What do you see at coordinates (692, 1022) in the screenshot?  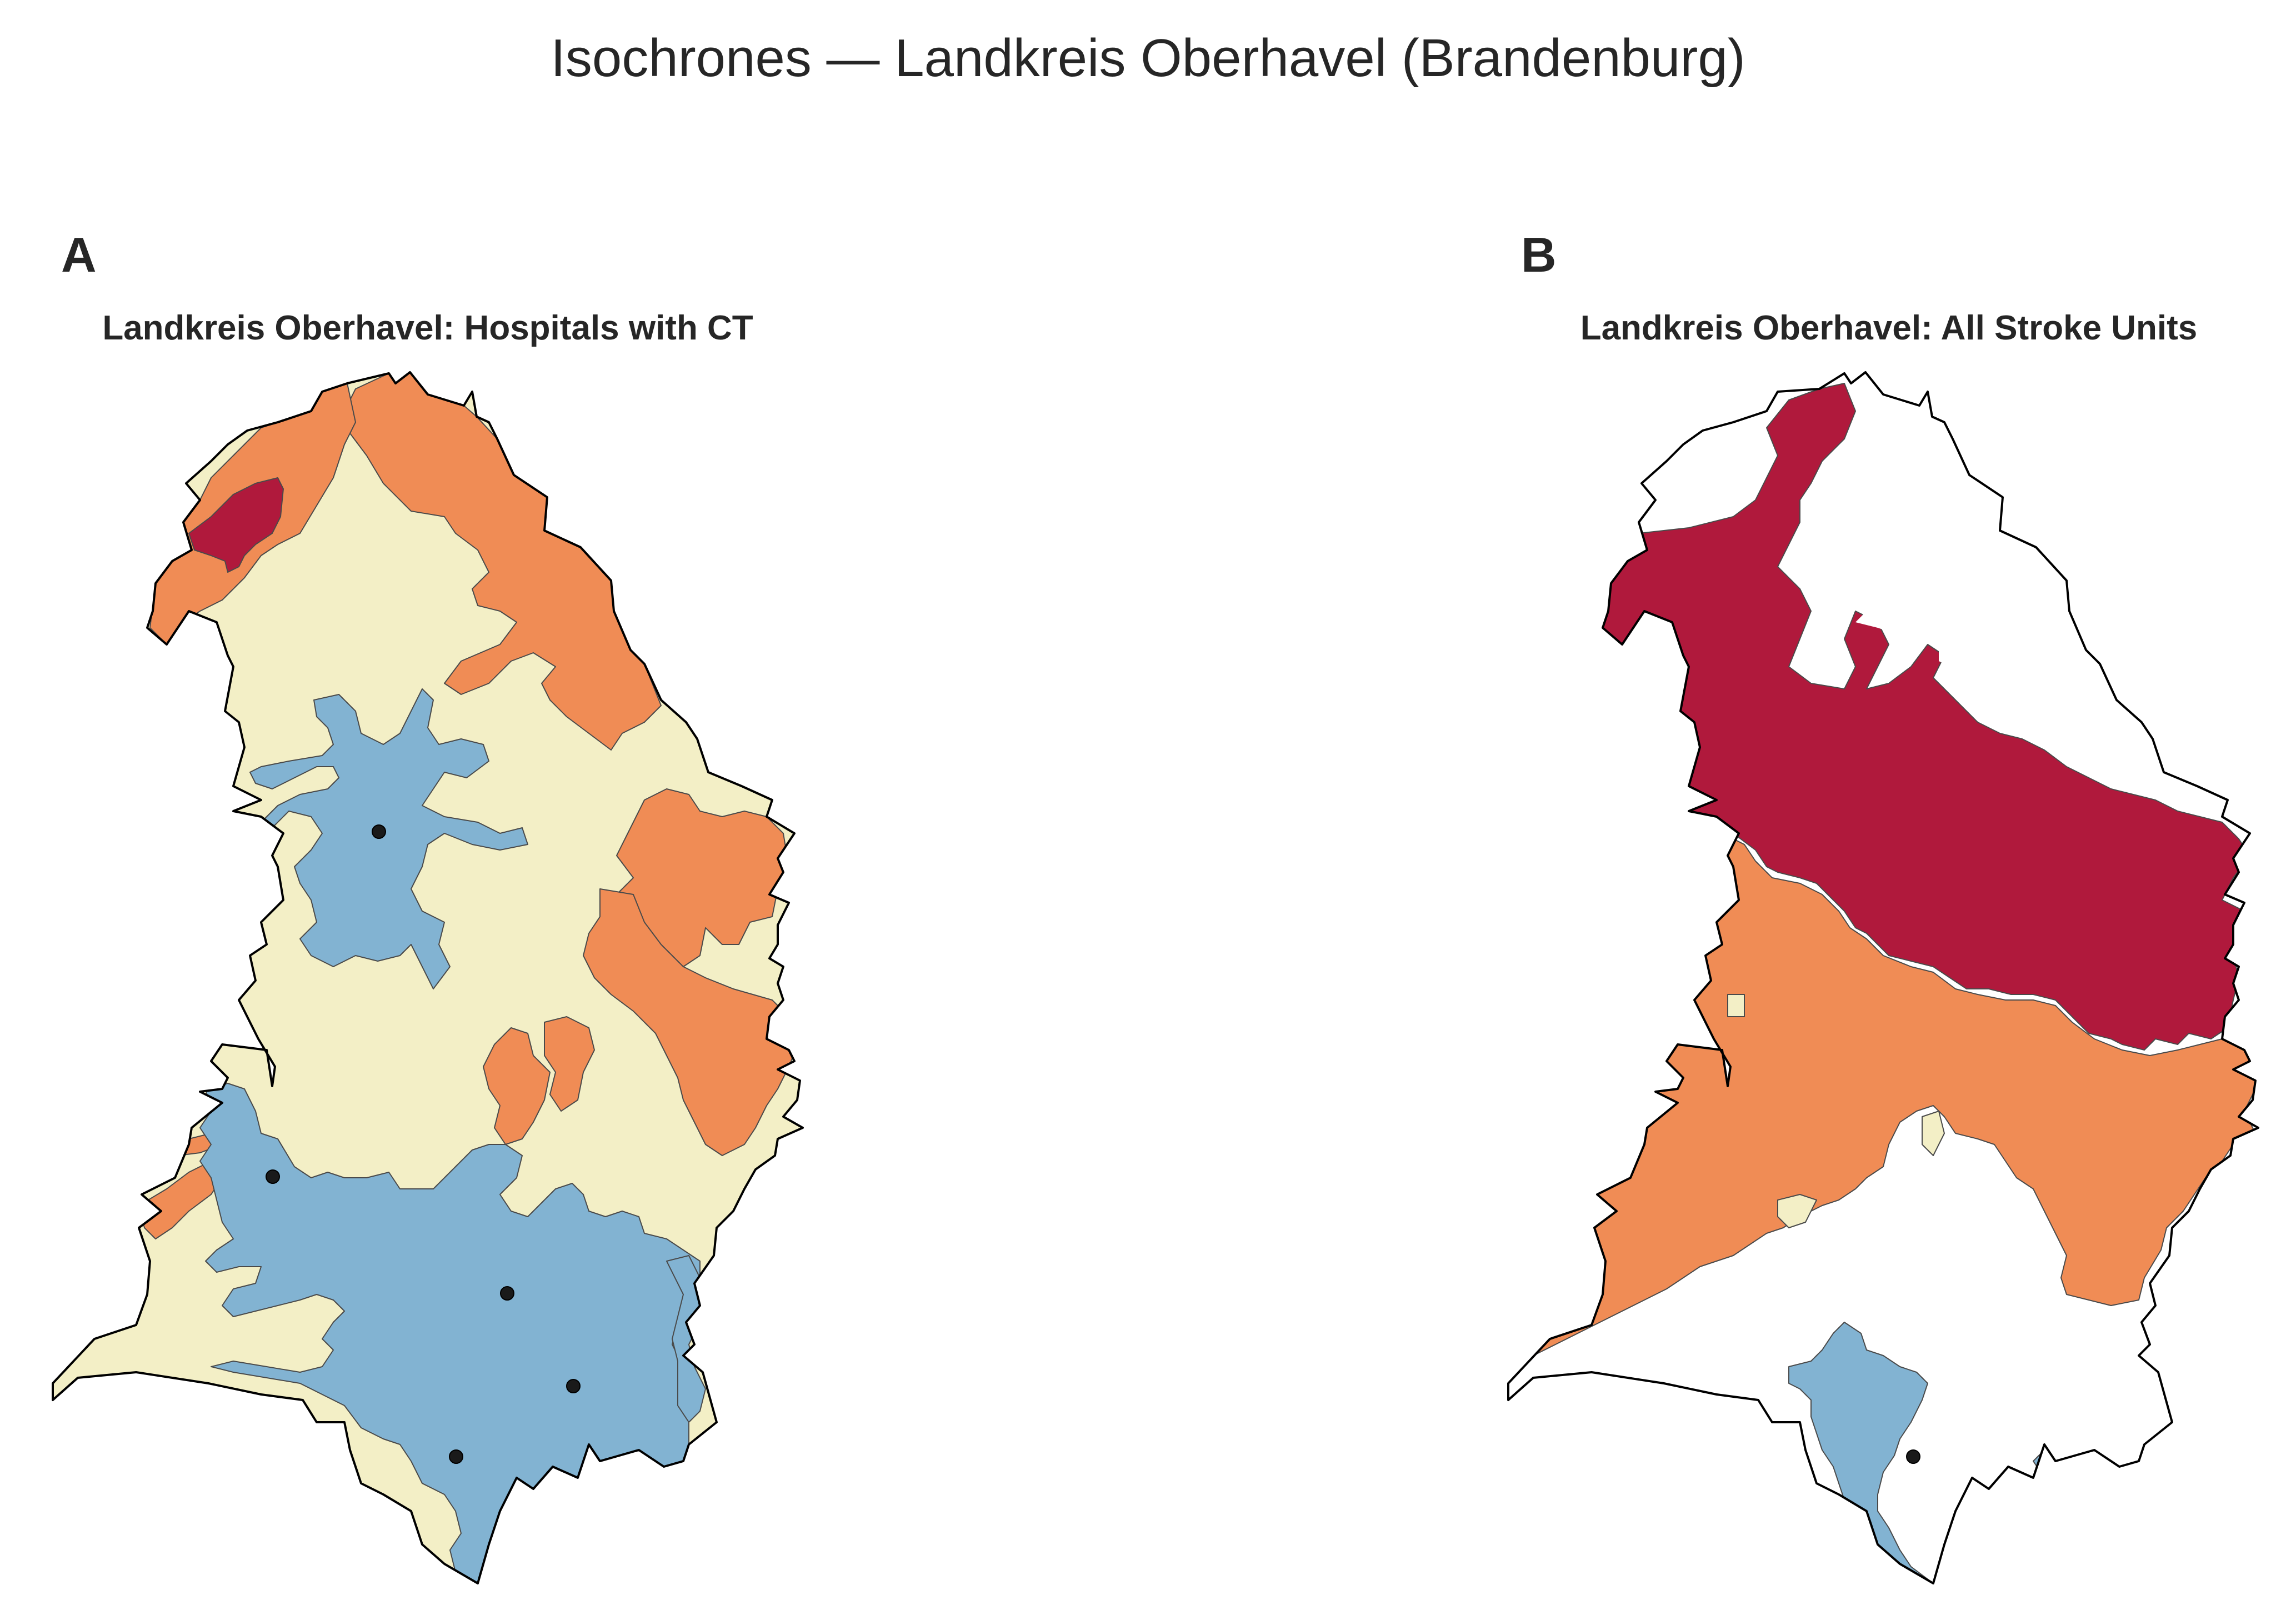 I see `panel-a-zone-orange-east2` at bounding box center [692, 1022].